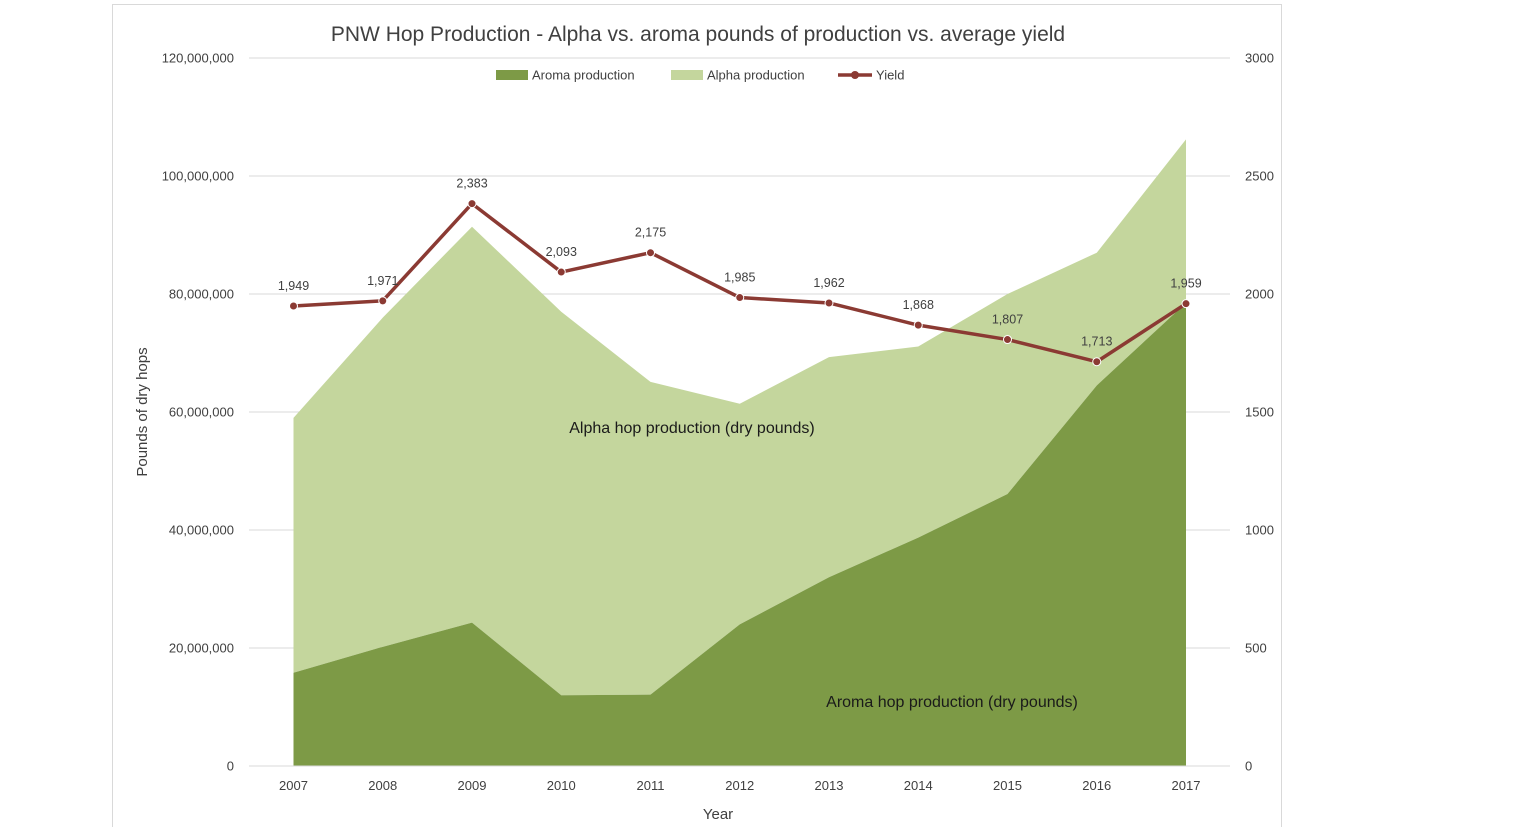 The image size is (1513, 827). What do you see at coordinates (201, 412) in the screenshot?
I see `y-tick-label: 60,000,000` at bounding box center [201, 412].